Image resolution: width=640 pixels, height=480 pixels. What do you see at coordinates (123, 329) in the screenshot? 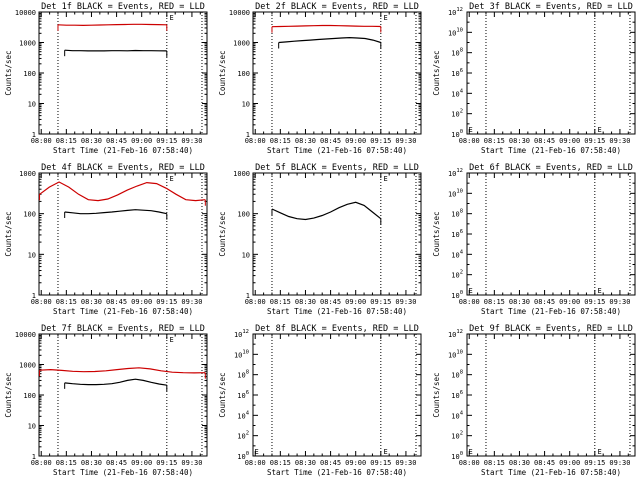
I see `panel-title: Det 7f BLACK = Events, RED = LLD` at bounding box center [123, 329].